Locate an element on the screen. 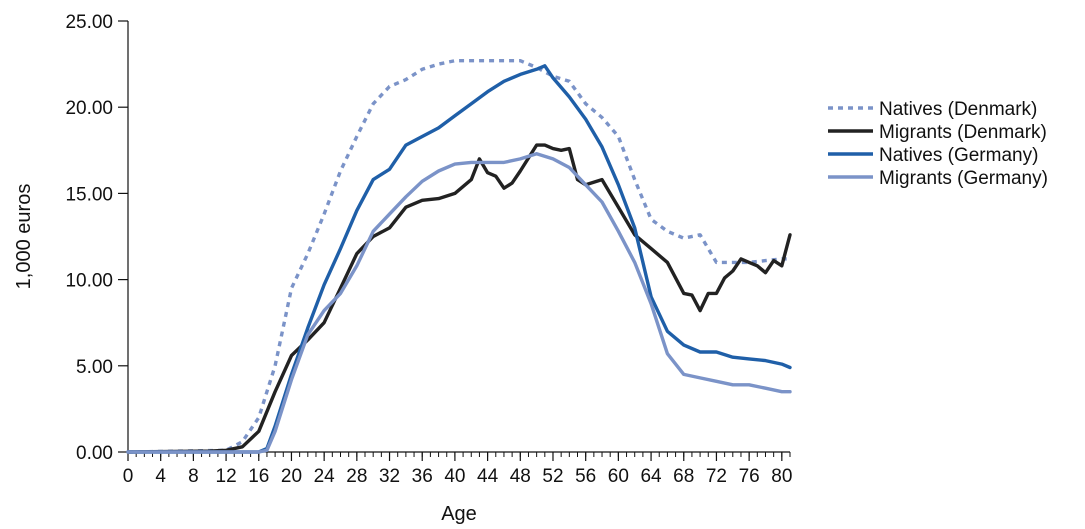 The image size is (1085, 529). x-tick-label: 24 is located at coordinates (325, 476).